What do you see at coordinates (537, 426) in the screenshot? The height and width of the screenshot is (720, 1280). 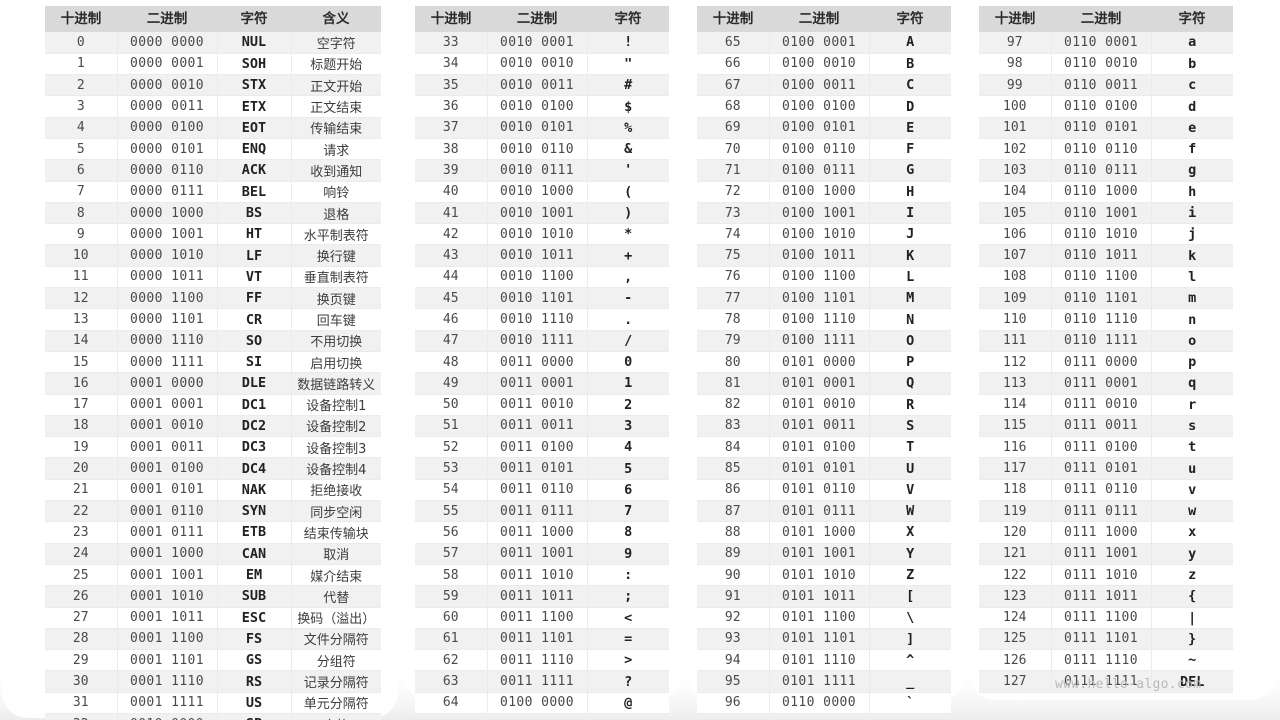 I see `cell-binary: 0011 0011` at bounding box center [537, 426].